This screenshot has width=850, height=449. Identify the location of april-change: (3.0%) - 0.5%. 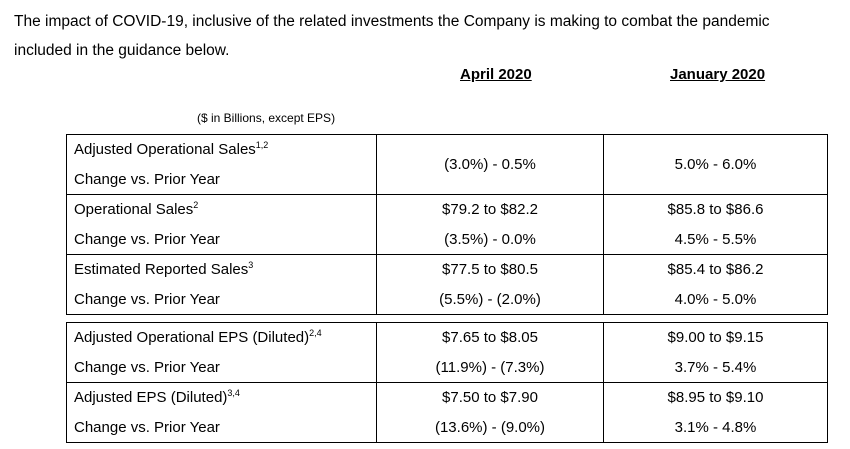
(490, 164).